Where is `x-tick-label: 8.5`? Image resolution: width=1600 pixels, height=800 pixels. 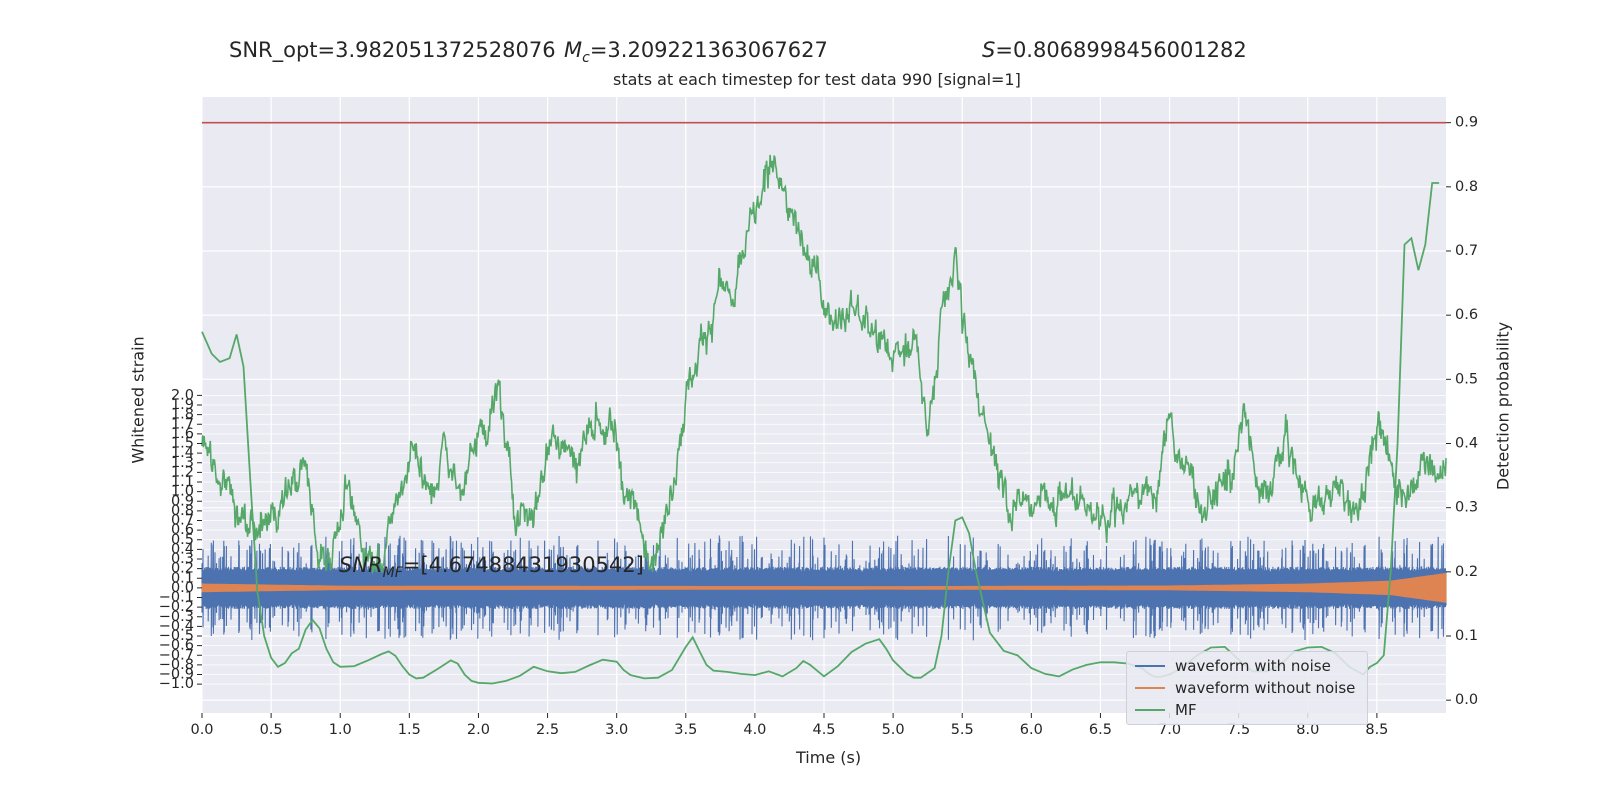 x-tick-label: 8.5 is located at coordinates (1376, 730).